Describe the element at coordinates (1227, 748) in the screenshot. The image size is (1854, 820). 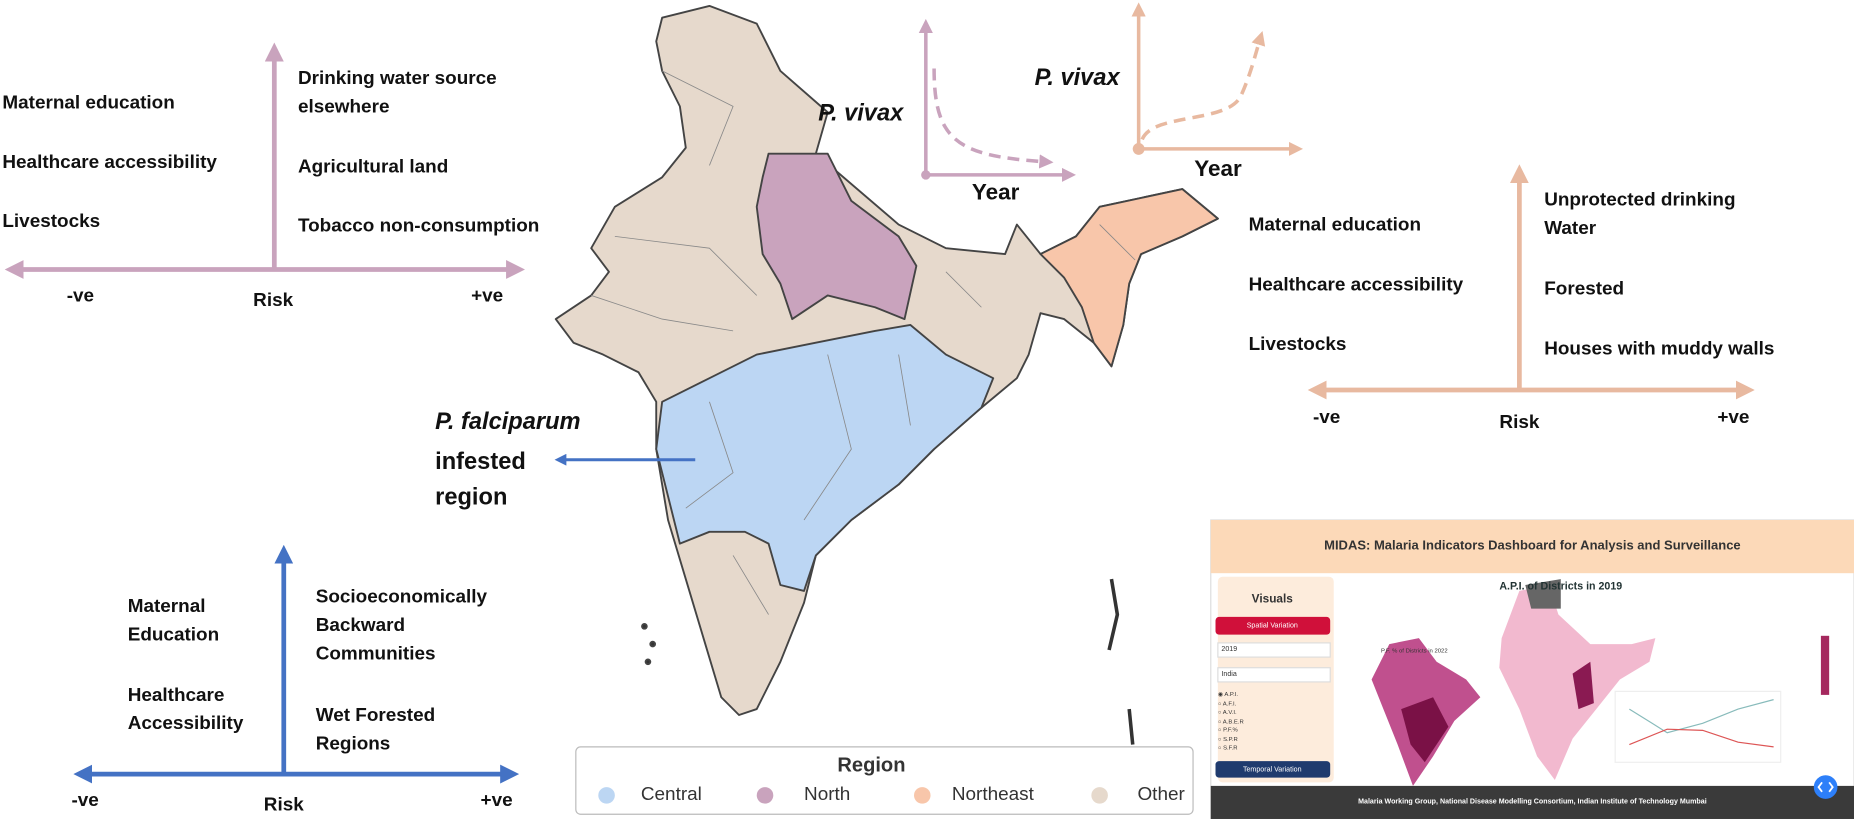
I see `indicator-option: ○ S.F.R` at that location.